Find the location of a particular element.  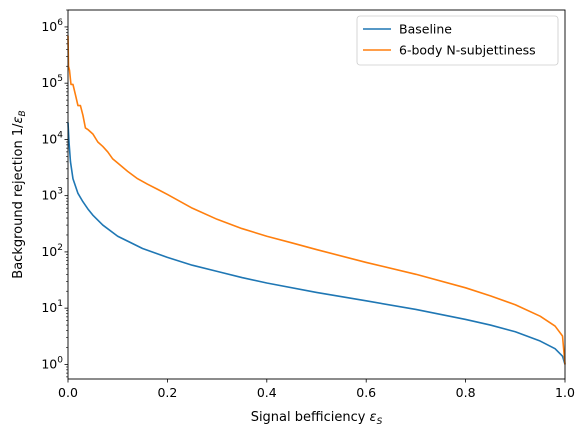

x-tick-label: 0.0 is located at coordinates (68, 392).